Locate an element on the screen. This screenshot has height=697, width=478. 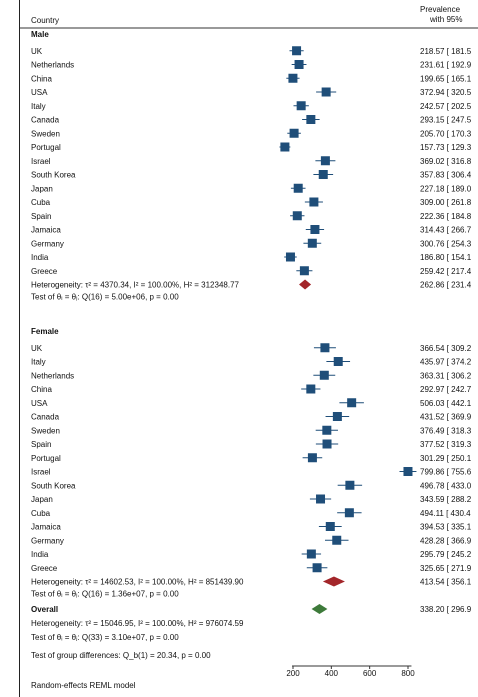
footnote: Random-effects REML model is located at coordinates (83, 685).